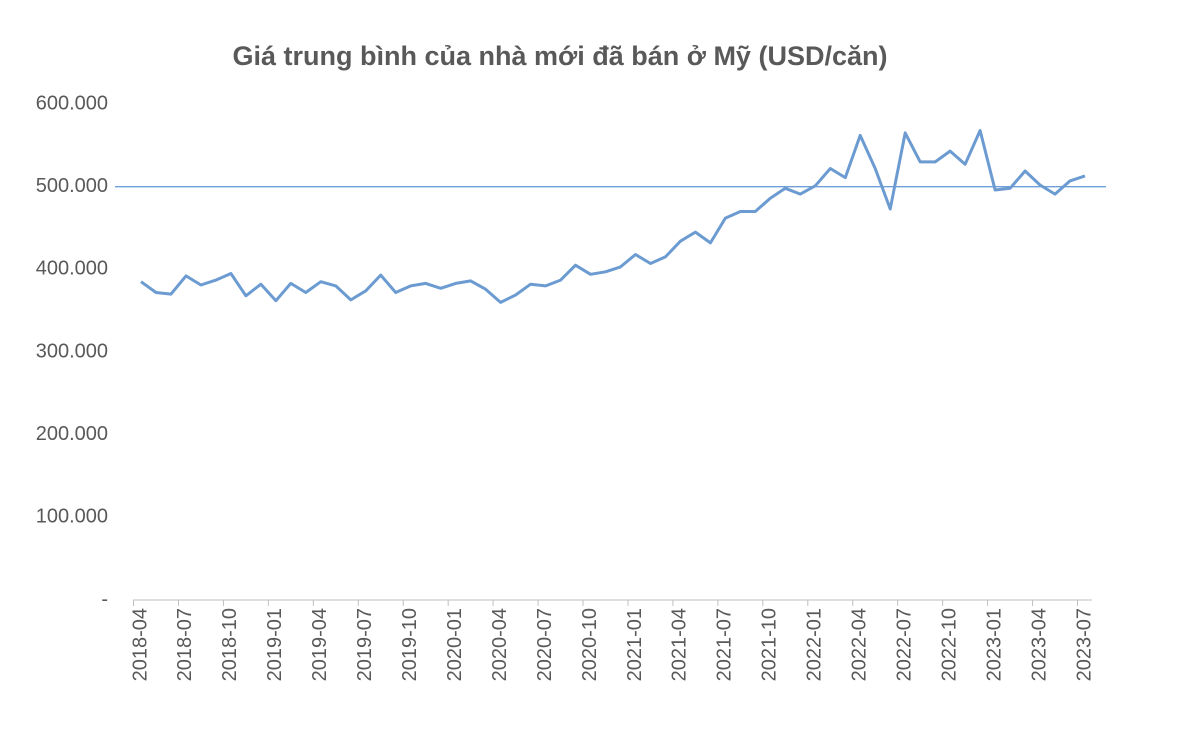  What do you see at coordinates (815, 644) in the screenshot?
I see `x-tick-label: 2022-01` at bounding box center [815, 644].